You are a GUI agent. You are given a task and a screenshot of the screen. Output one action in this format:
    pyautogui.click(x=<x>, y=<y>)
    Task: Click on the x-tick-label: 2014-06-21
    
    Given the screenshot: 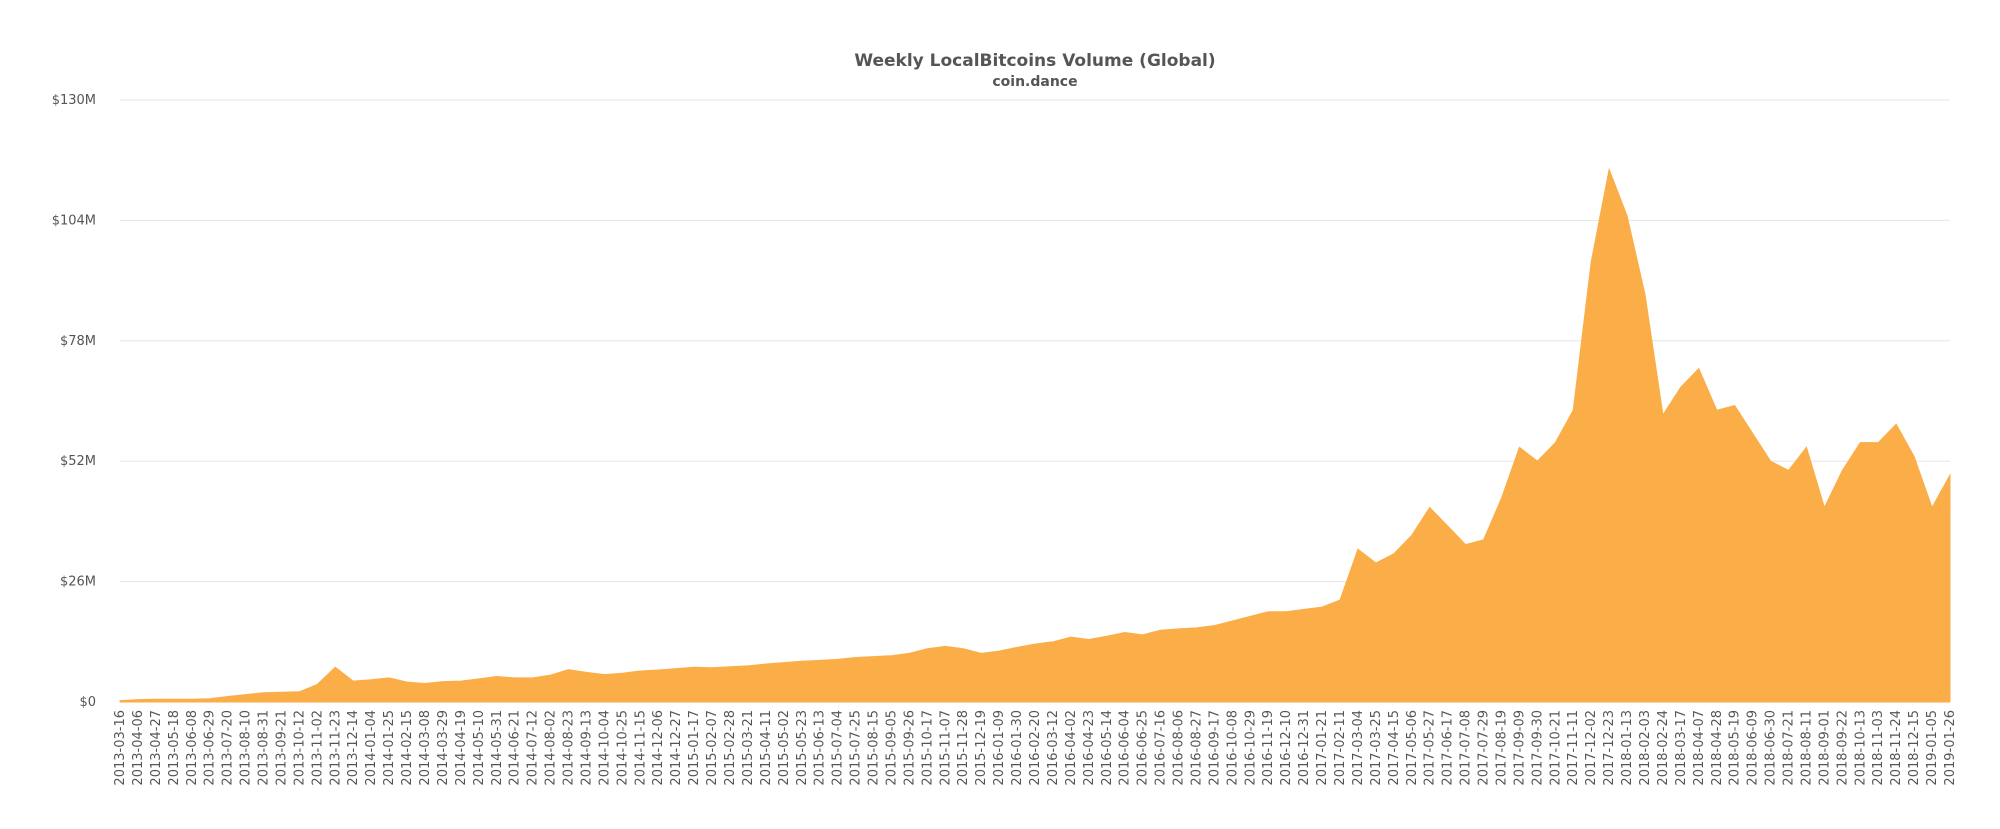 What is the action you would take?
    pyautogui.click(x=515, y=748)
    